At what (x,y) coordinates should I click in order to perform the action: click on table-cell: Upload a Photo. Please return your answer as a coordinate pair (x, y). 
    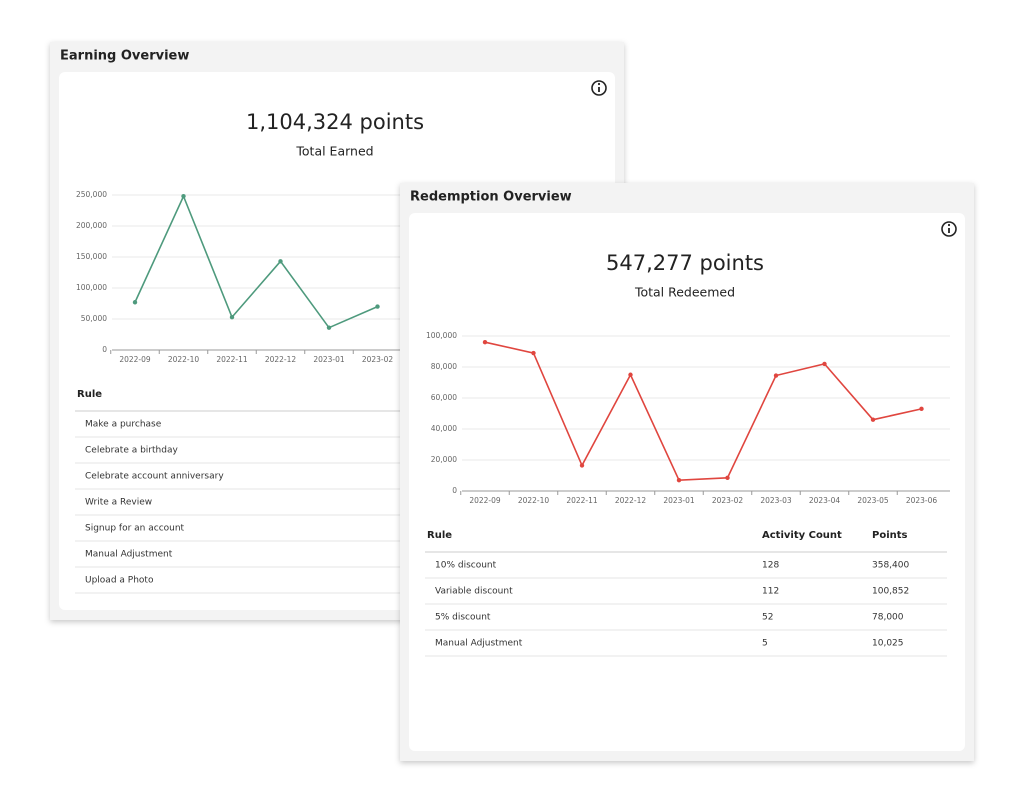
    Looking at the image, I should click on (119, 581).